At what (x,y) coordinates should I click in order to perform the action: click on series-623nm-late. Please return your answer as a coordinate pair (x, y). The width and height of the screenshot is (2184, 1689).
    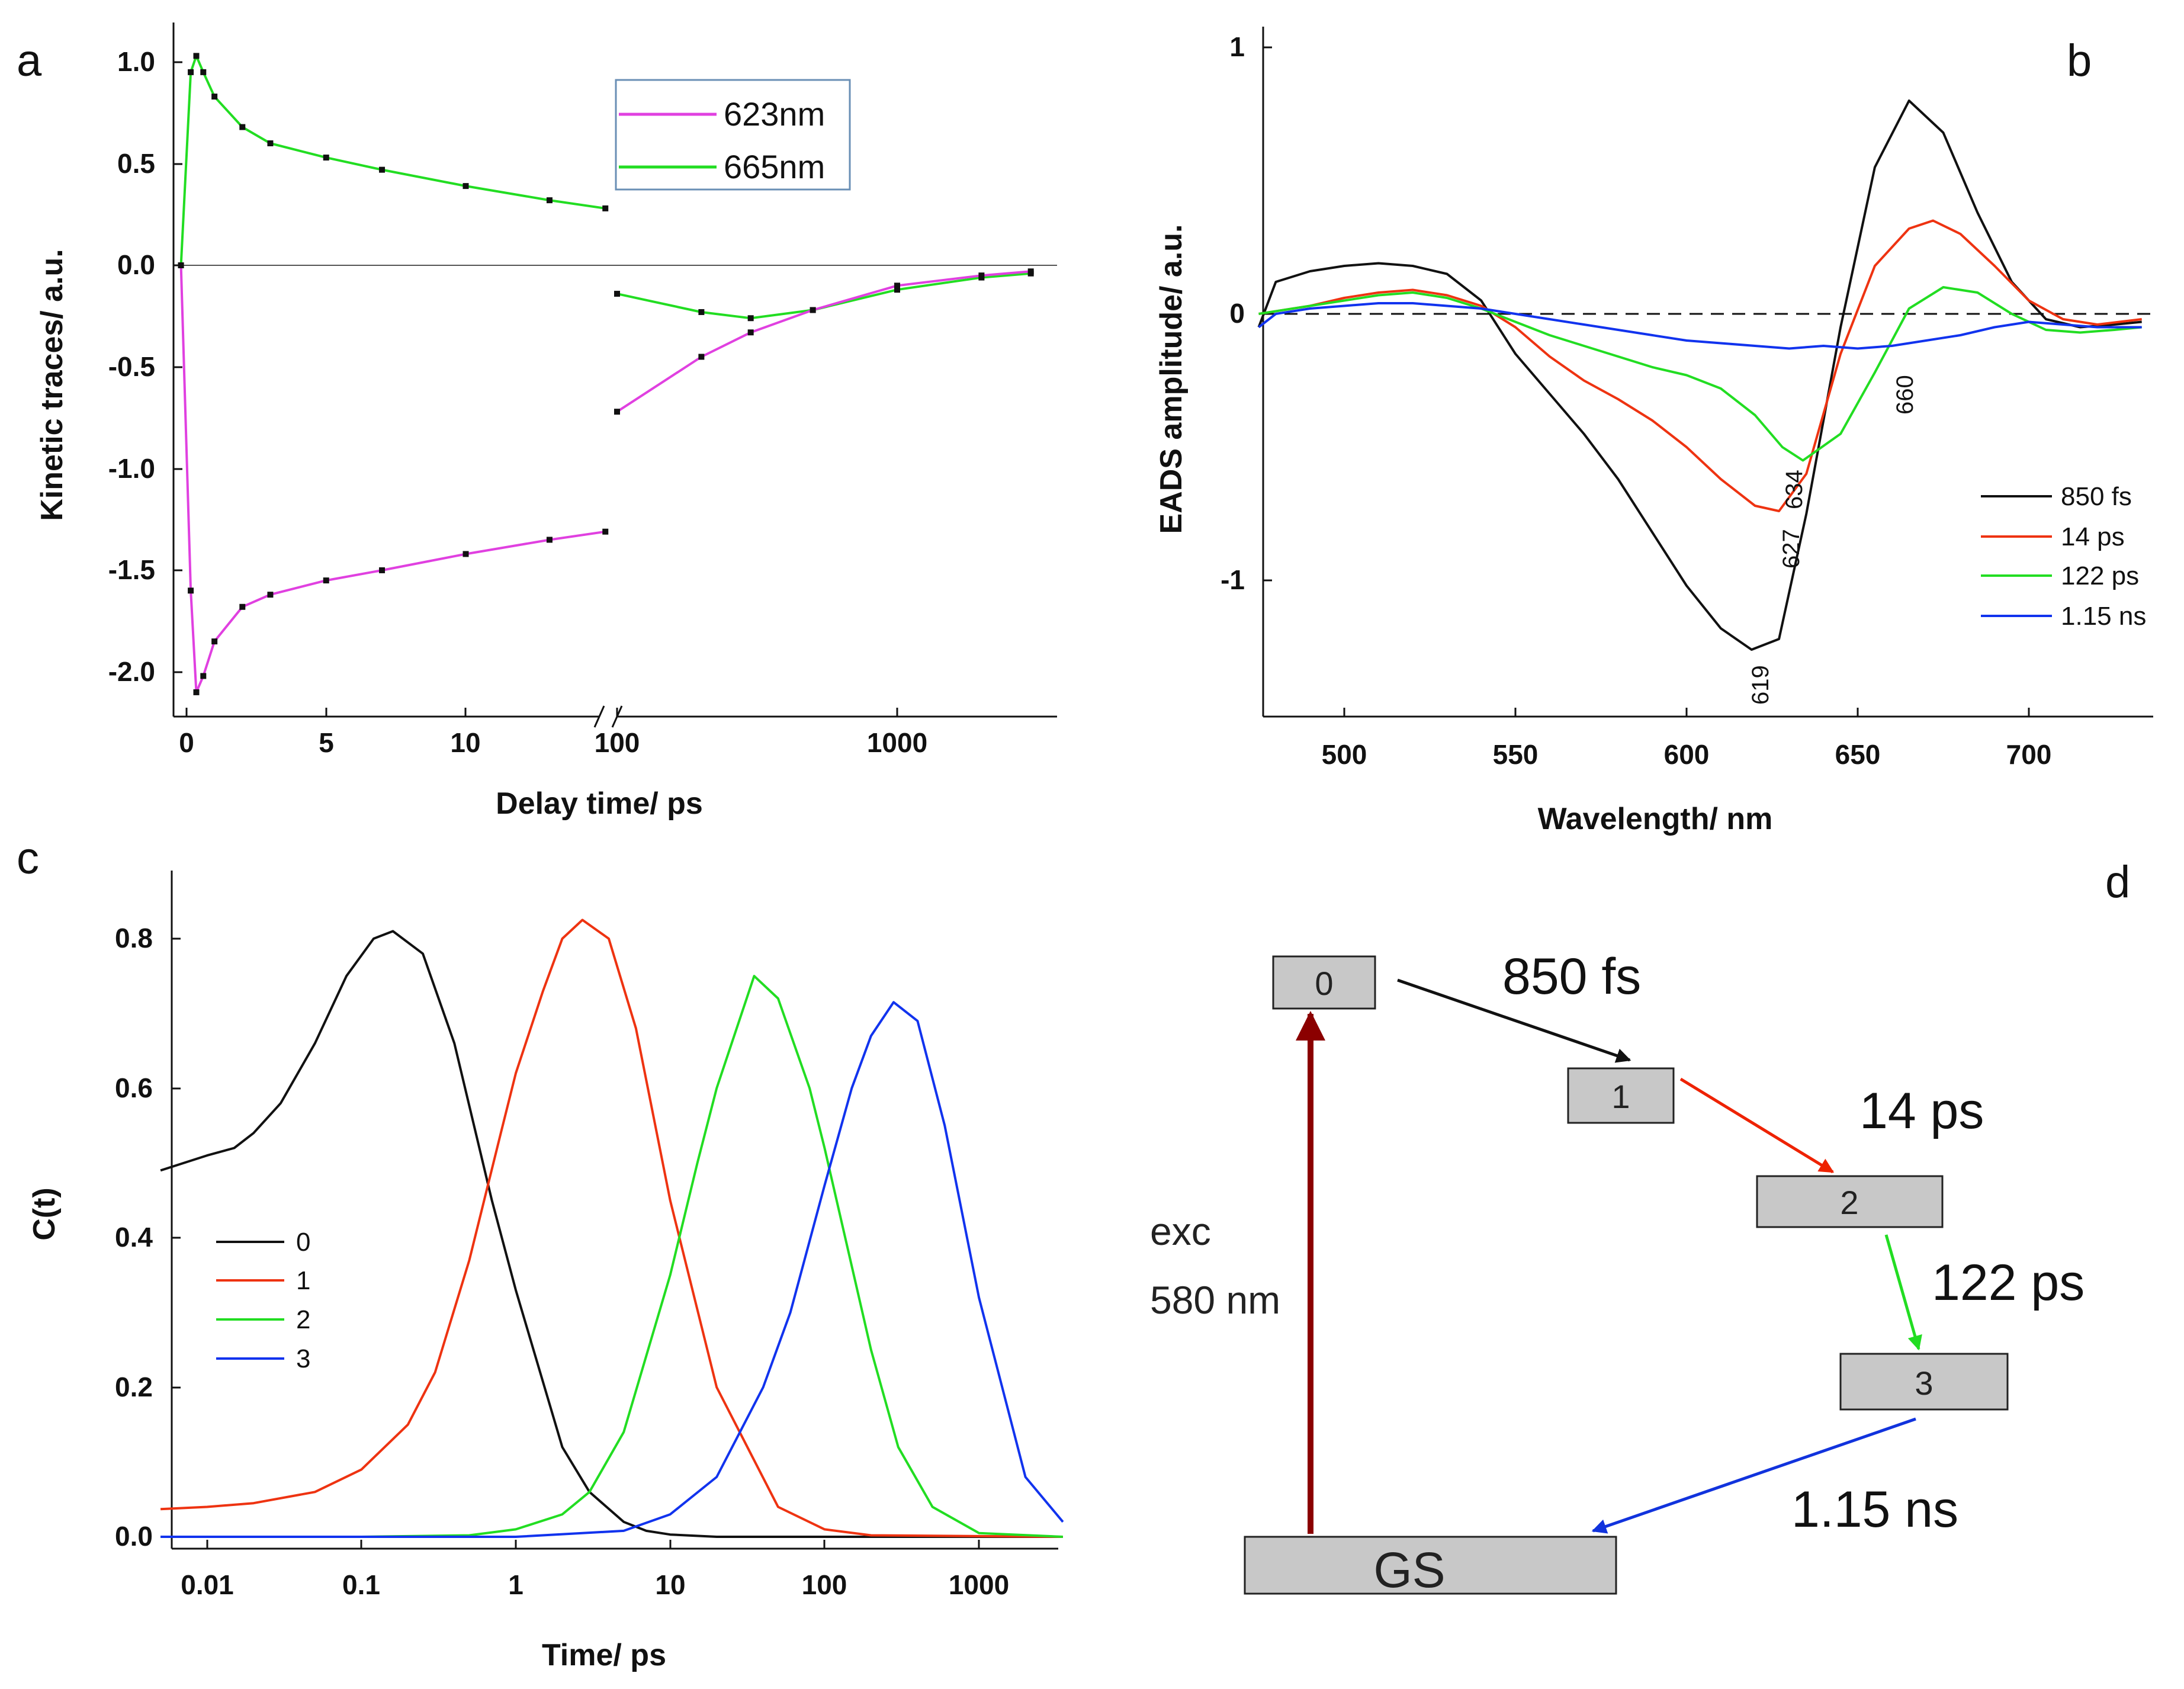
    Looking at the image, I should click on (823, 341).